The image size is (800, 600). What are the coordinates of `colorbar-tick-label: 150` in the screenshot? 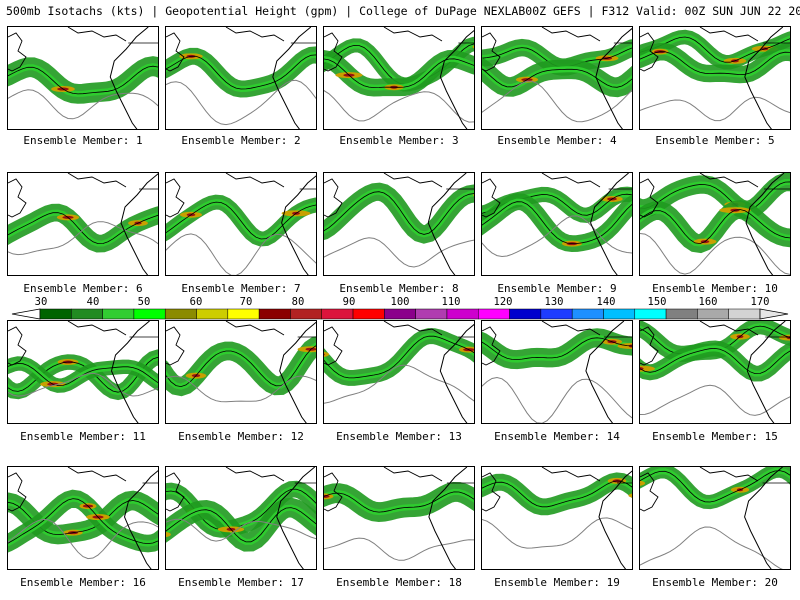 It's located at (657, 302).